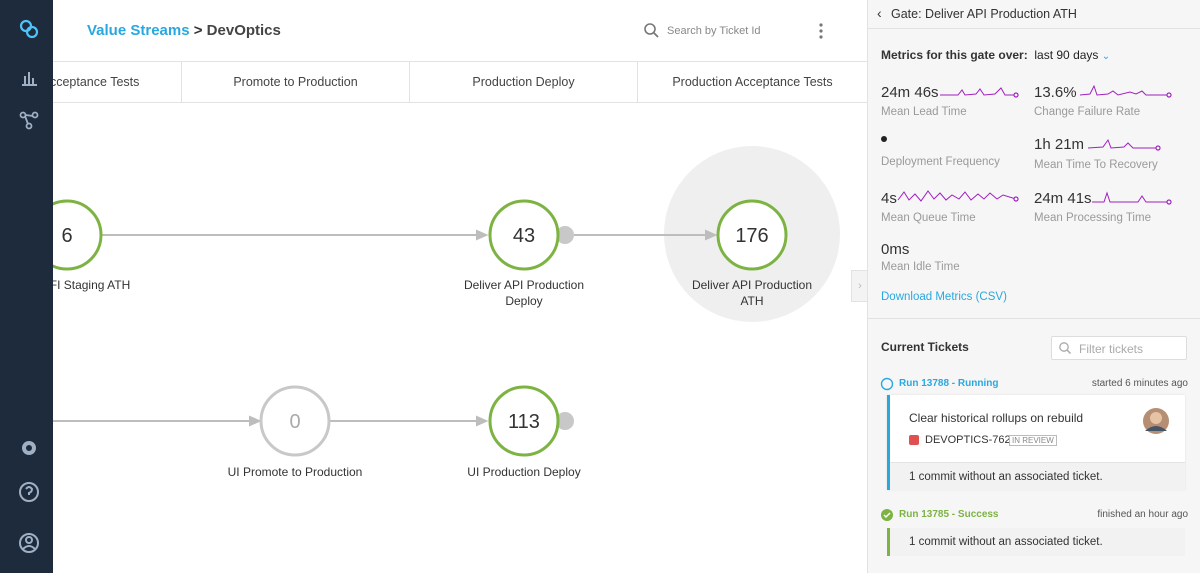  I want to click on metric-value: 24m 41s, so click(1063, 198).